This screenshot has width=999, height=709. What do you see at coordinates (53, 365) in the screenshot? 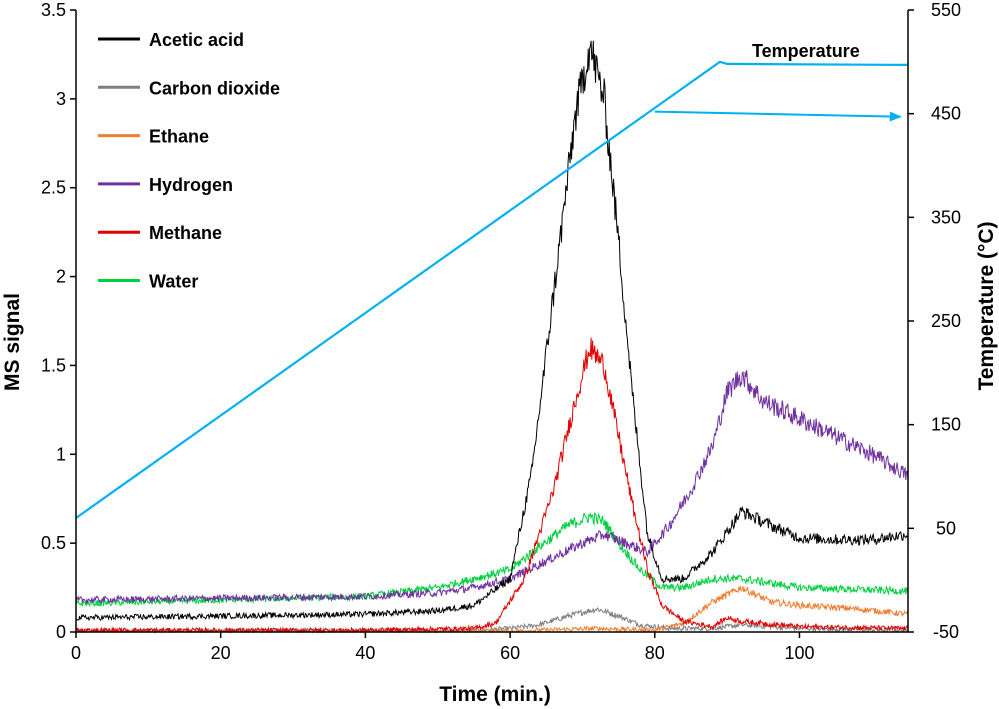
I see `y-tick-label: 1.5` at bounding box center [53, 365].